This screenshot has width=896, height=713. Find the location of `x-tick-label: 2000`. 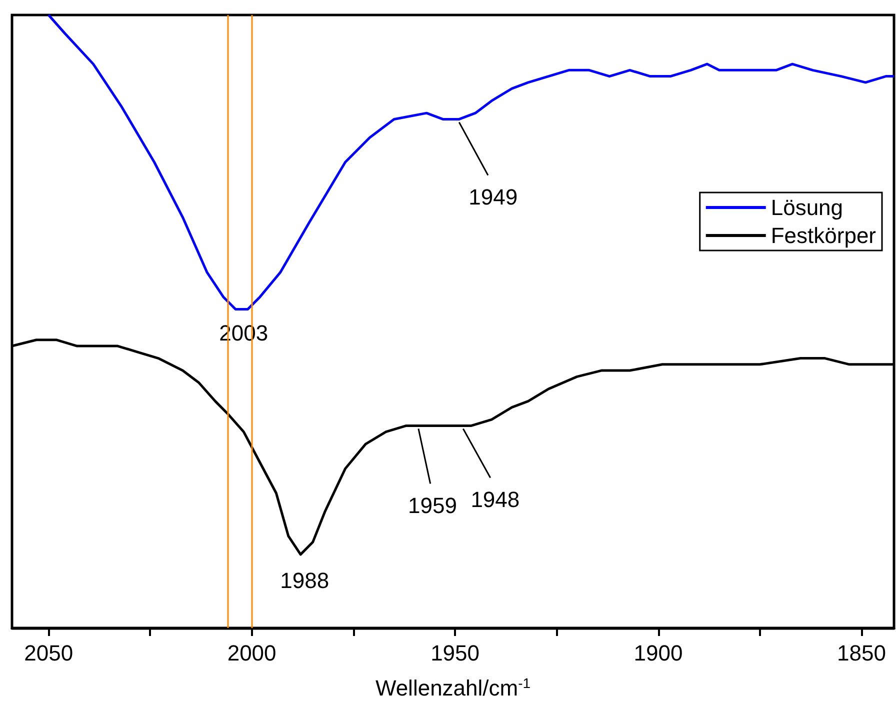

x-tick-label: 2000 is located at coordinates (251, 653).